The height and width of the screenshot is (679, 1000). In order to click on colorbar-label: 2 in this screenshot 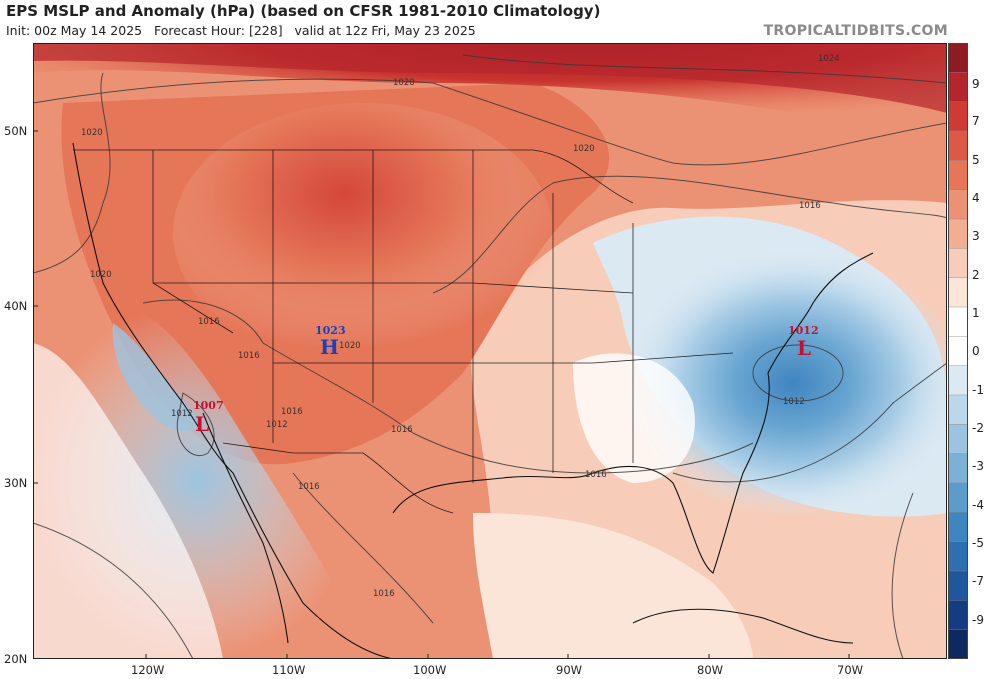, I will do `click(976, 275)`.